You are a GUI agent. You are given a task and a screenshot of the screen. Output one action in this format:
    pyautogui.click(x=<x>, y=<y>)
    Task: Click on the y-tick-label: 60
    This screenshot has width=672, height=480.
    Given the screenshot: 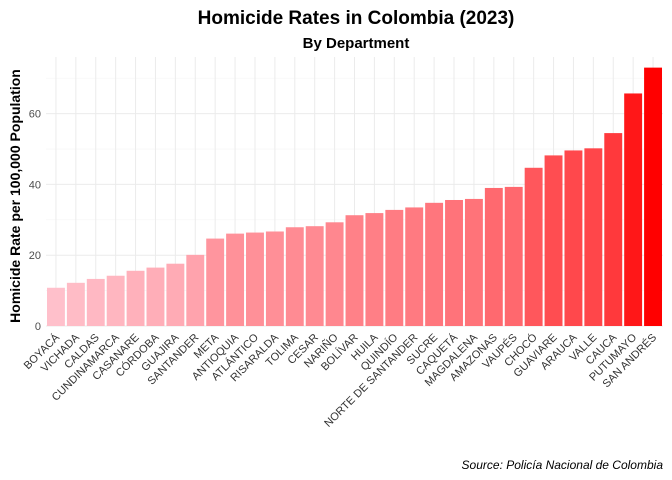 What is the action you would take?
    pyautogui.click(x=35, y=115)
    